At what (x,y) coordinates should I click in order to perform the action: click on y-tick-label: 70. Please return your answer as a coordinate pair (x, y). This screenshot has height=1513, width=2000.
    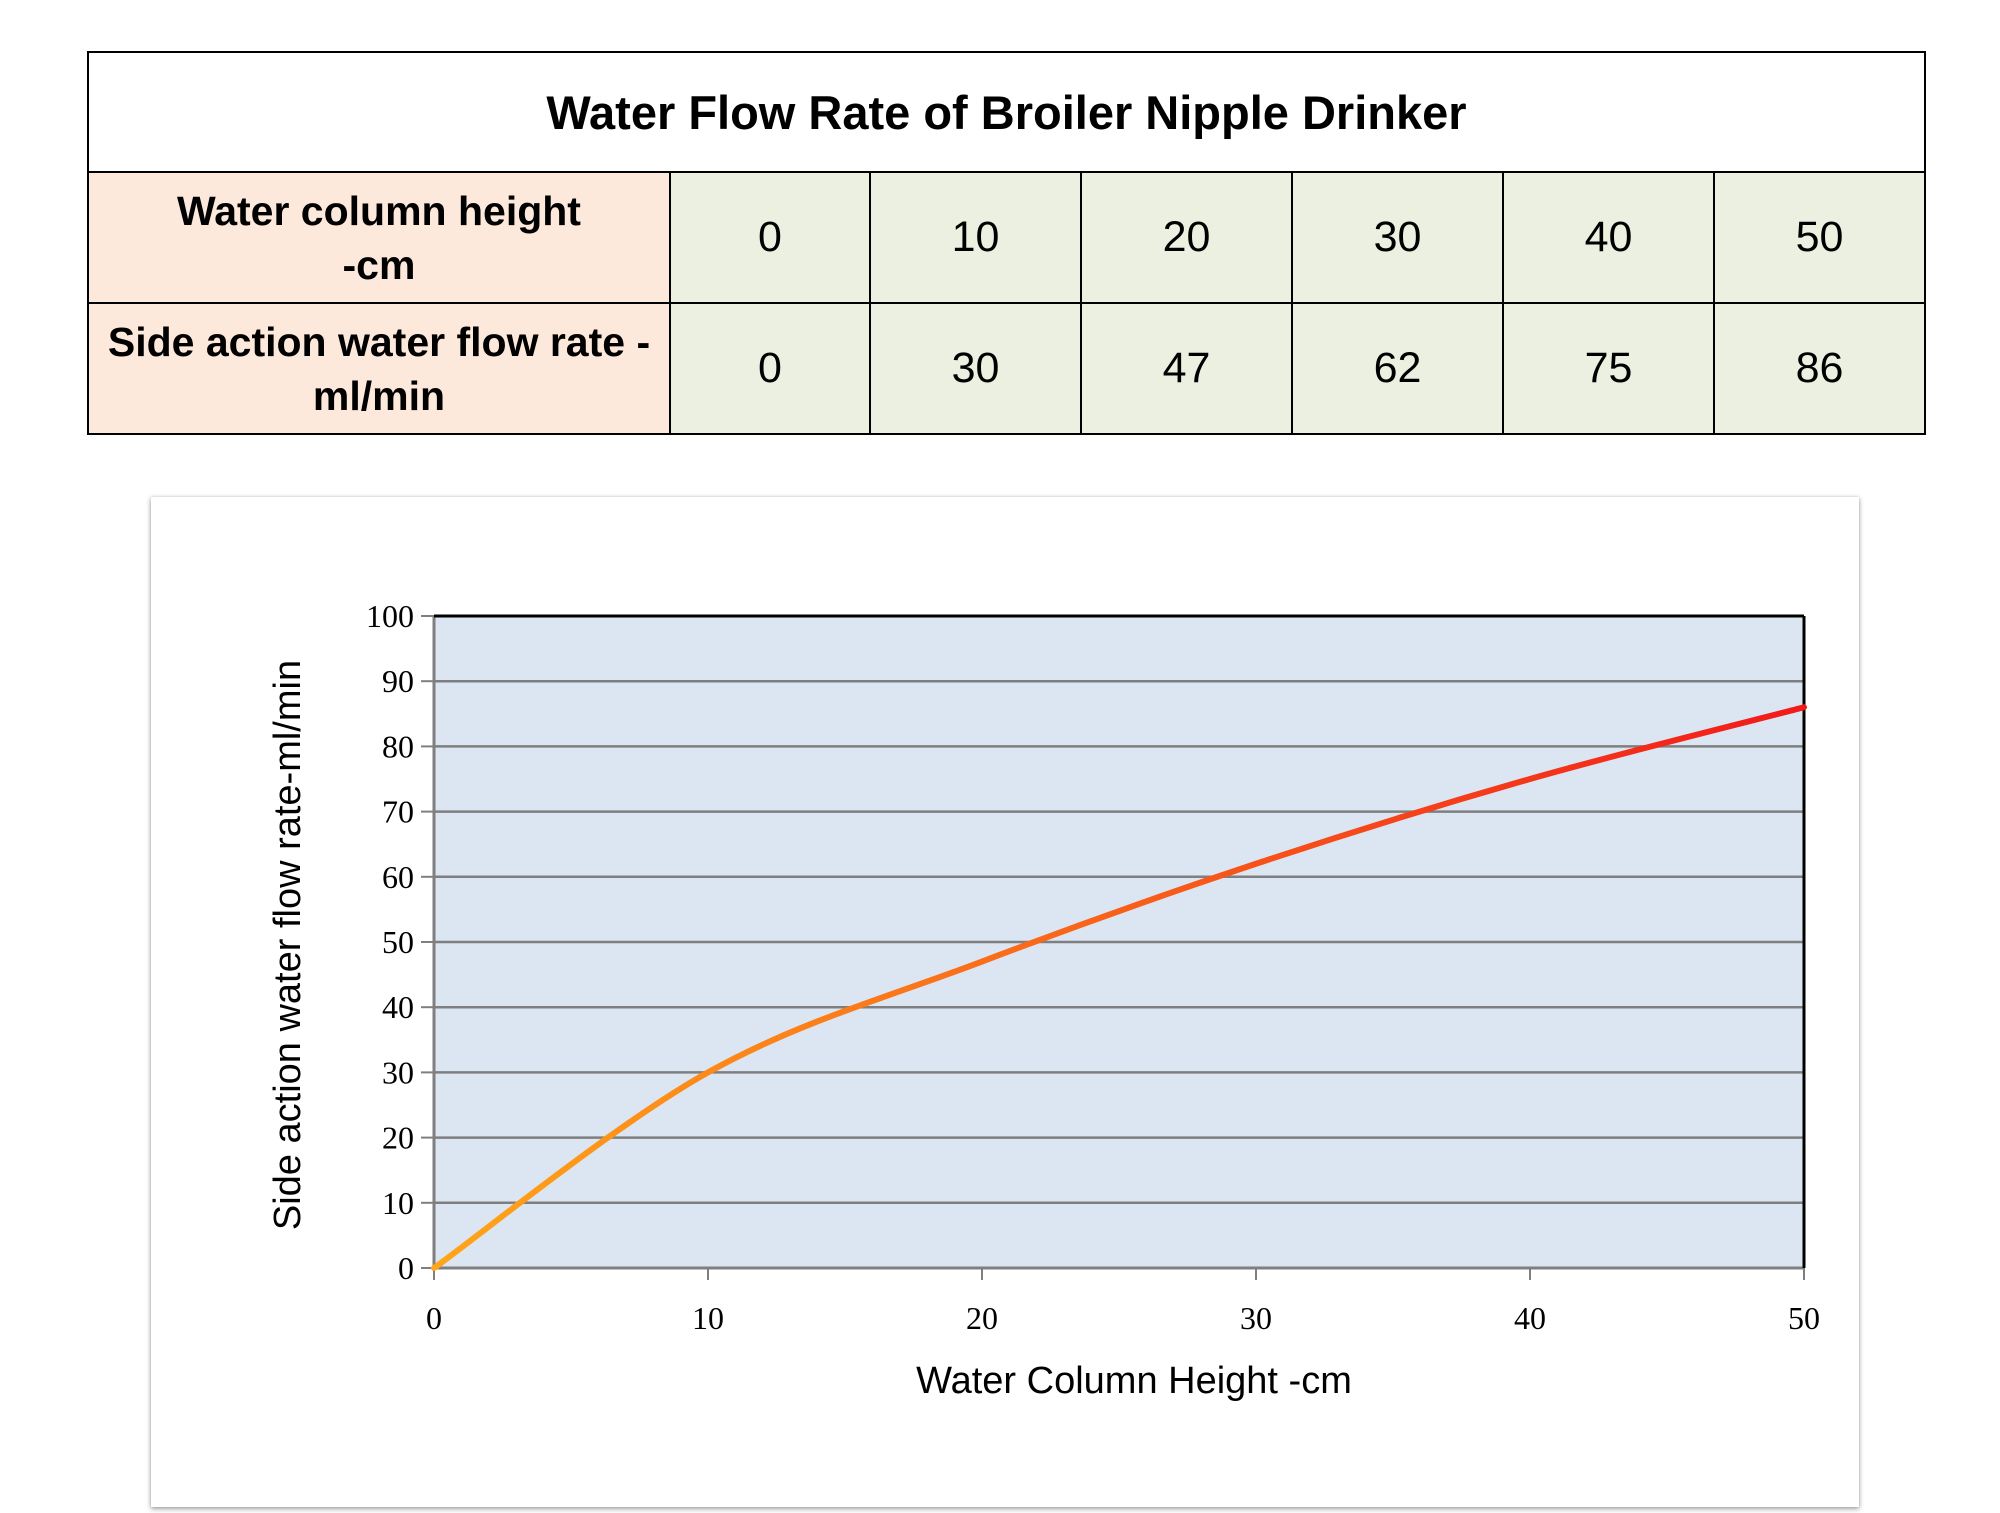
    Looking at the image, I should click on (398, 812).